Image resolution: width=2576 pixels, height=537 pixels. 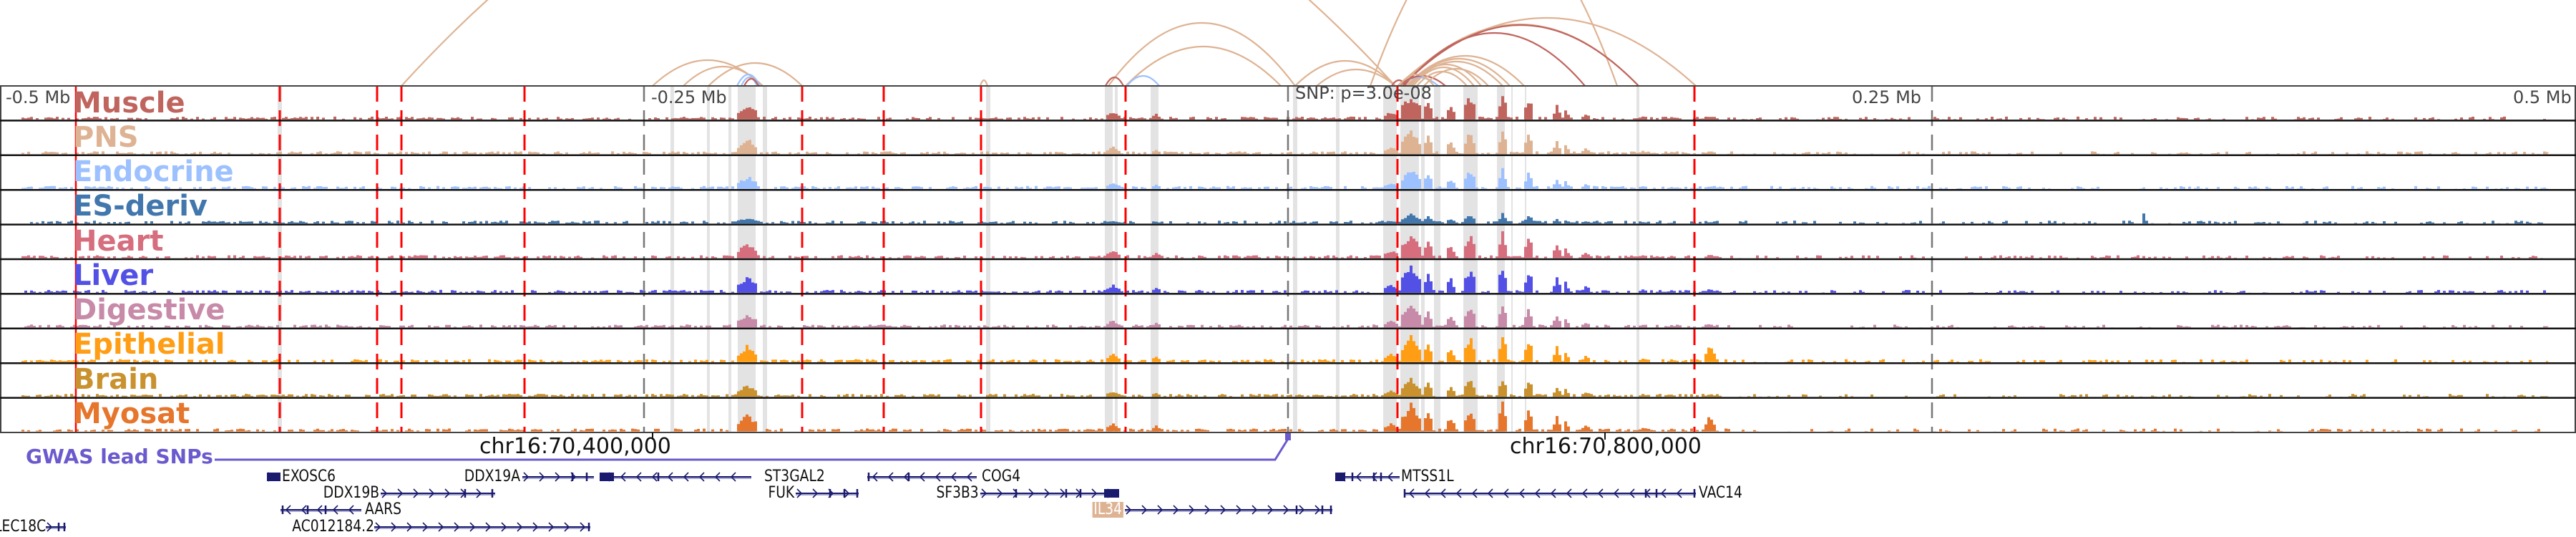 What do you see at coordinates (1107, 509) in the screenshot?
I see `gene-label-il34: IL34` at bounding box center [1107, 509].